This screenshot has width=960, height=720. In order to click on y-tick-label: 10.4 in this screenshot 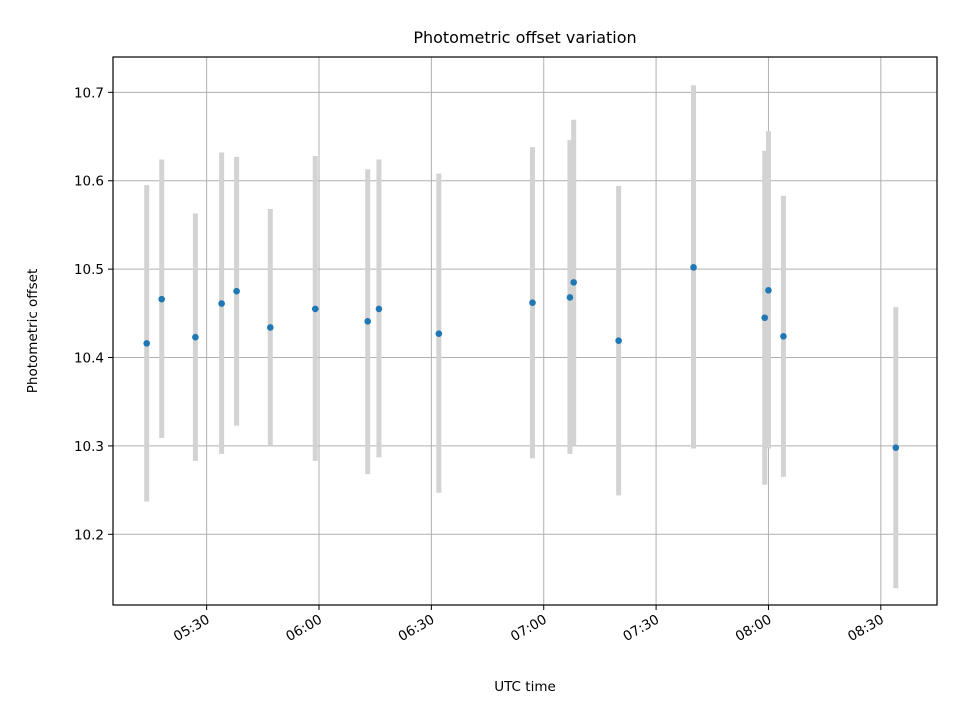, I will do `click(89, 359)`.